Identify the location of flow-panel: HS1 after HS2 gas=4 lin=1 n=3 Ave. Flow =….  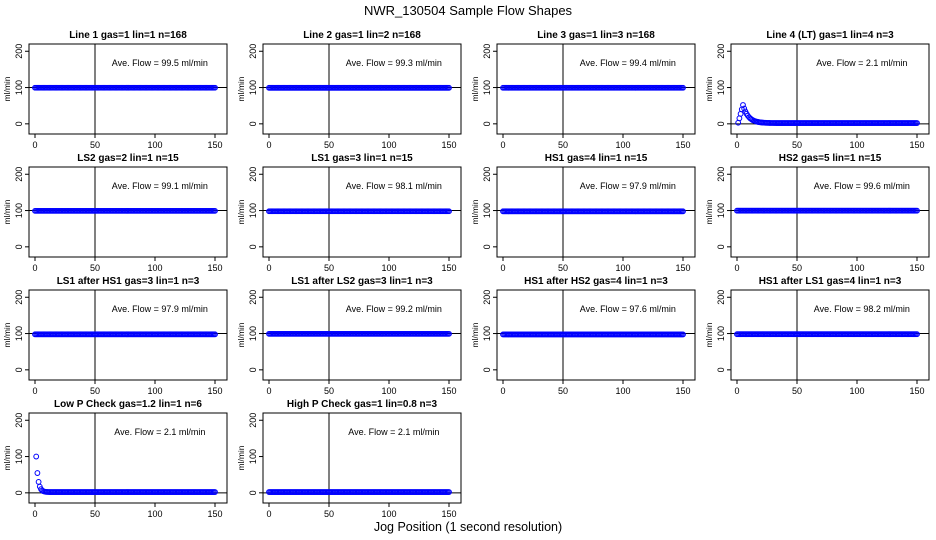
(583, 336).